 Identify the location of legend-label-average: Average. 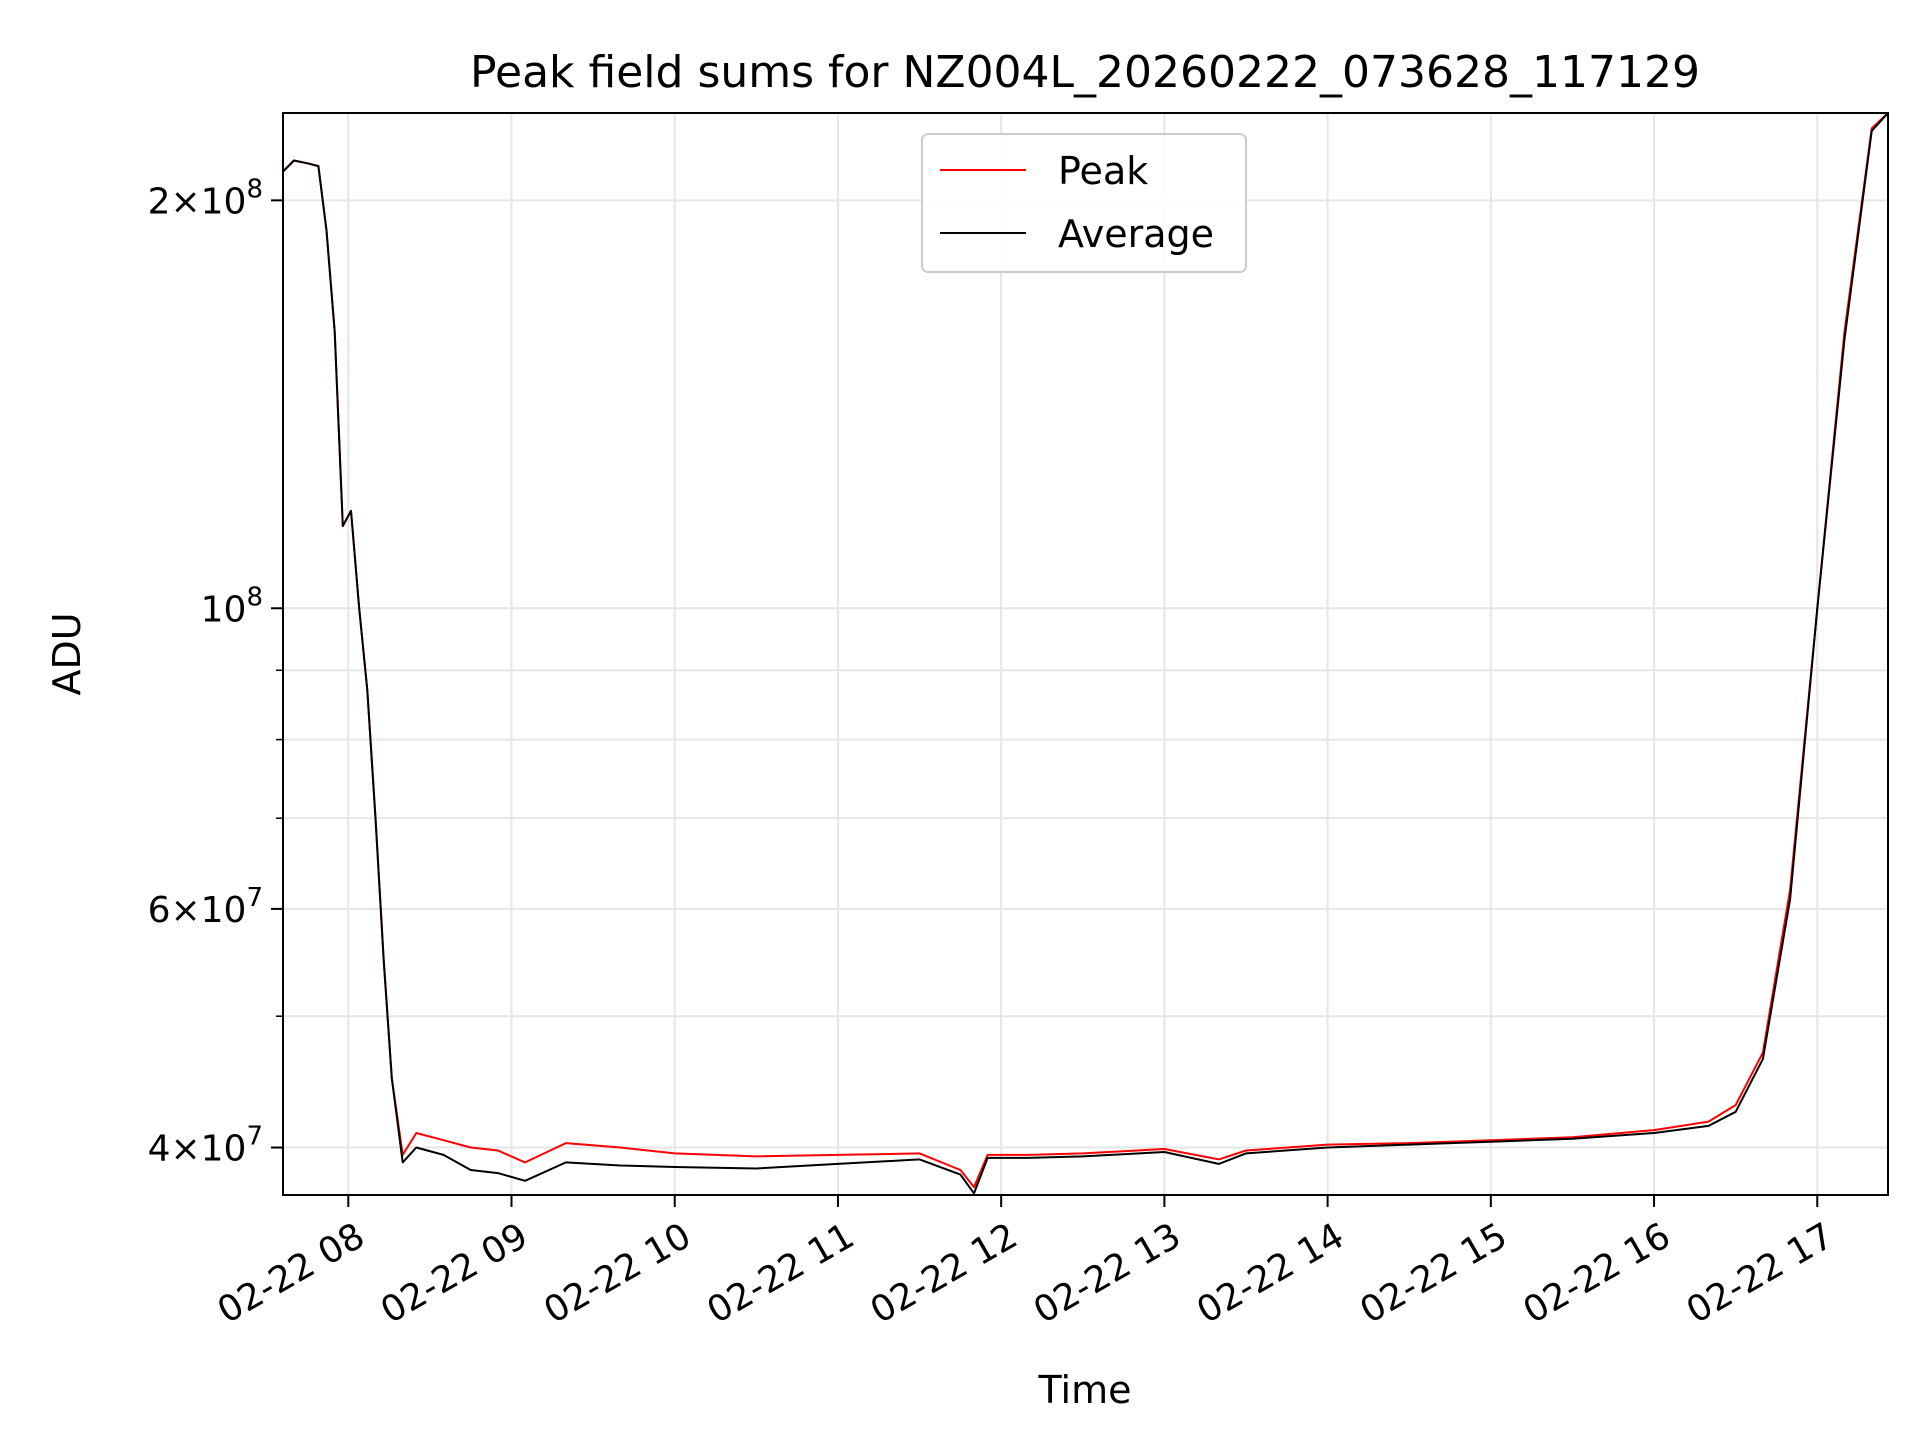
(1136, 234).